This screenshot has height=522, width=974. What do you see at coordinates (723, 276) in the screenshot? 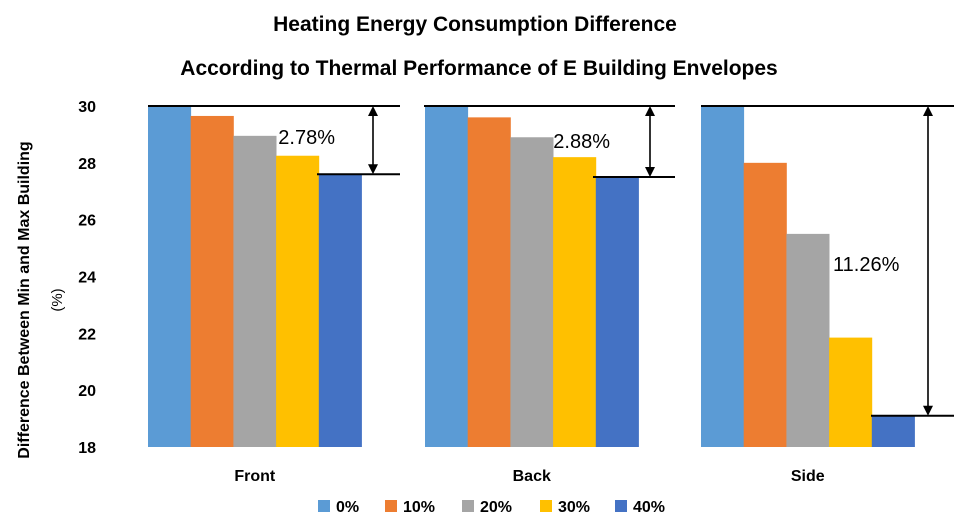
I see `bar-side-0pct` at bounding box center [723, 276].